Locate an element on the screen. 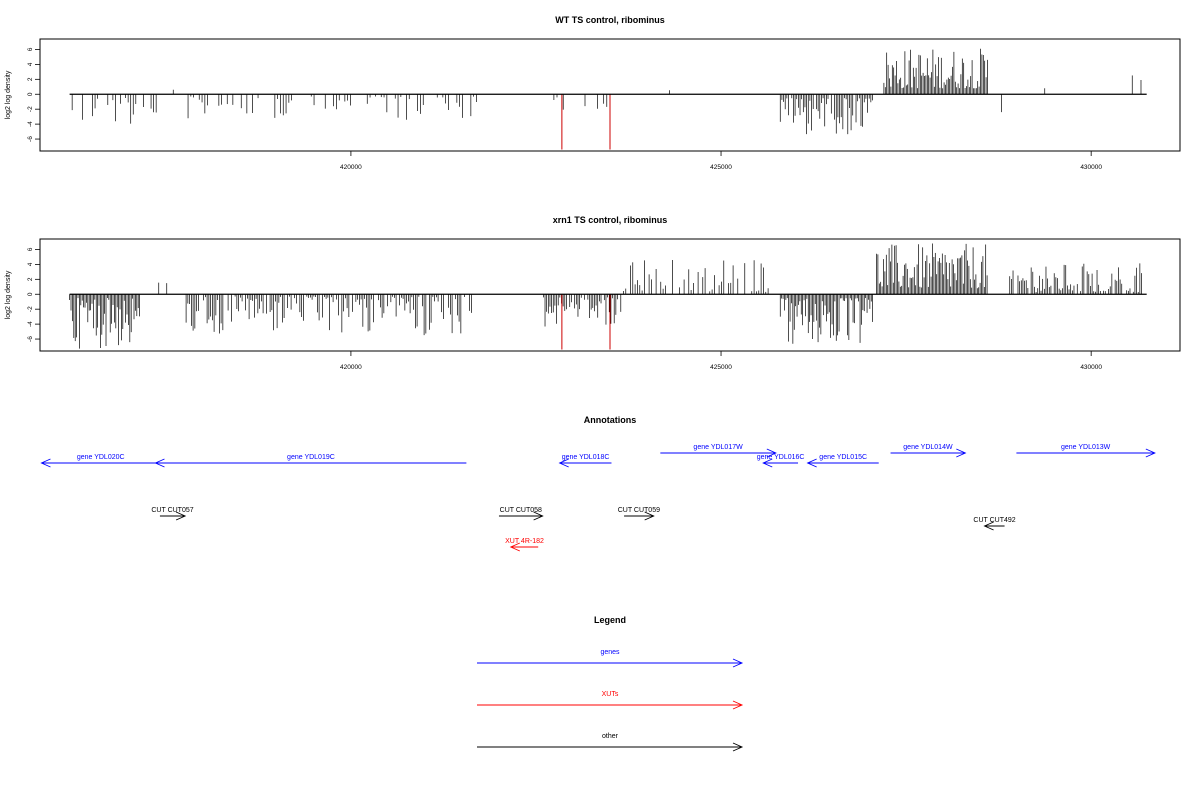  feature-label: gene YDL018C is located at coordinates (586, 457).